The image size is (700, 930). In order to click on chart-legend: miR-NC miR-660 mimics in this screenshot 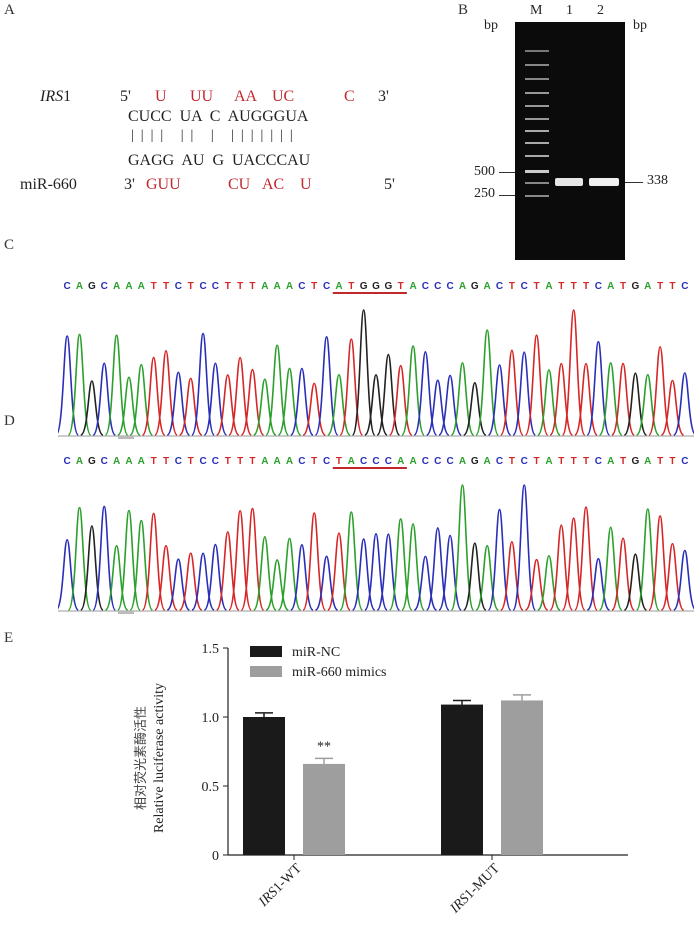, I will do `click(318, 662)`.